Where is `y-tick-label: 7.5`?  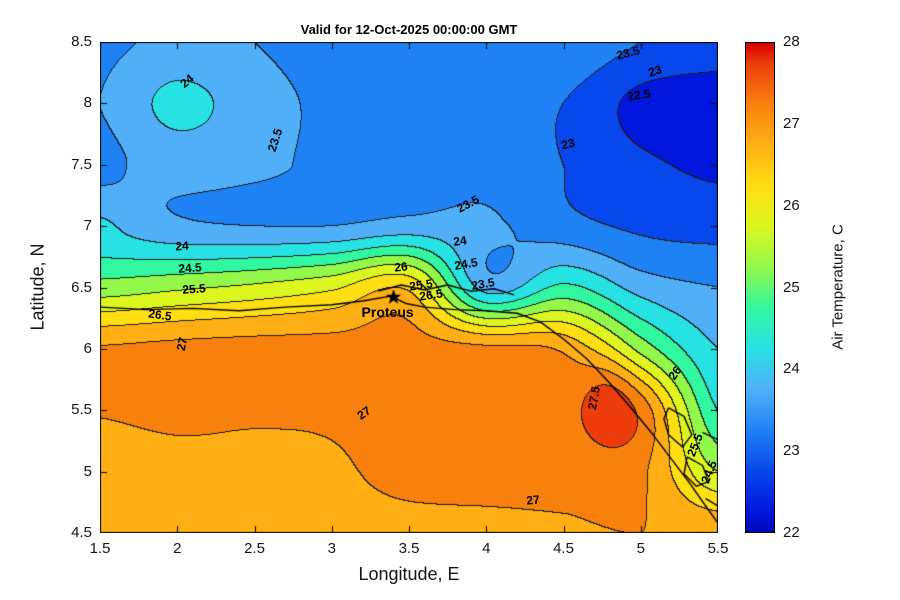
y-tick-label: 7.5 is located at coordinates (81, 164).